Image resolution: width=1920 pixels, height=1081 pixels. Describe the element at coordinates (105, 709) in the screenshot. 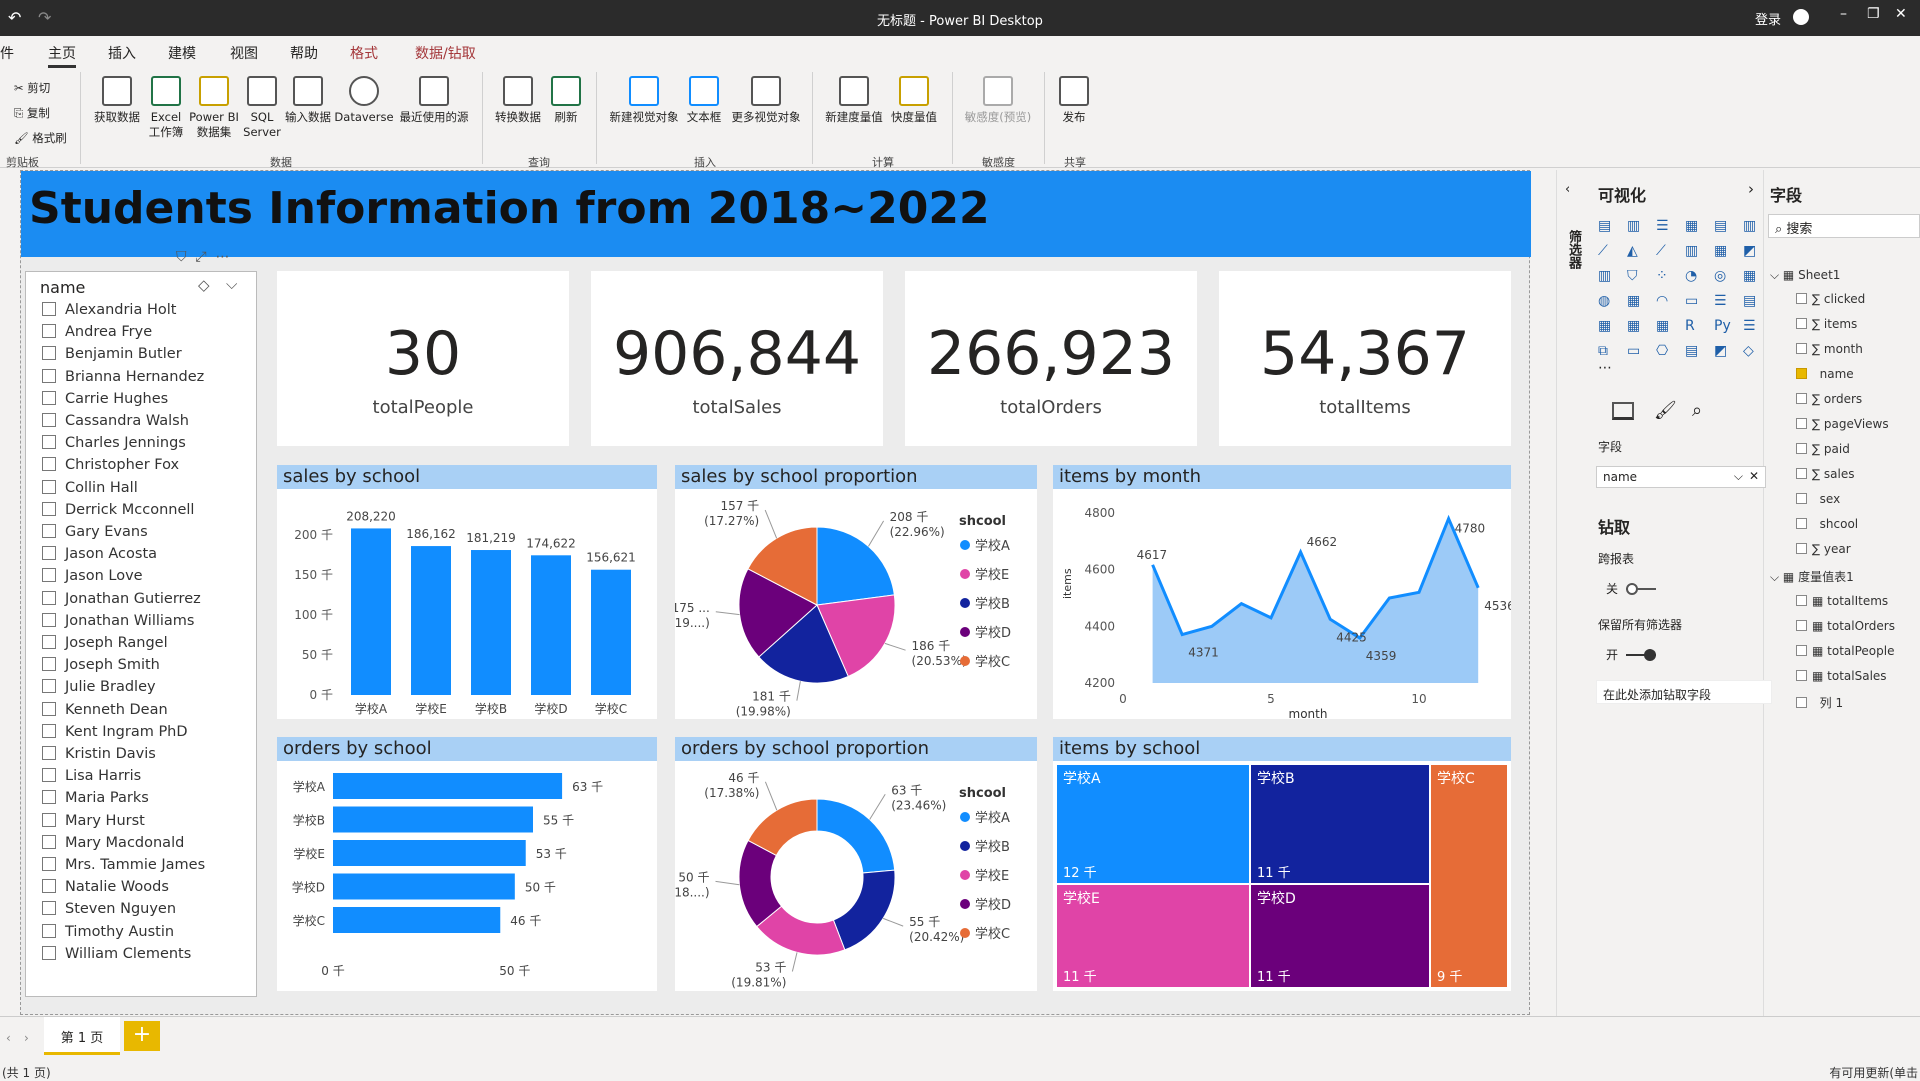

I see `slicer-item: Kenneth Dean` at that location.